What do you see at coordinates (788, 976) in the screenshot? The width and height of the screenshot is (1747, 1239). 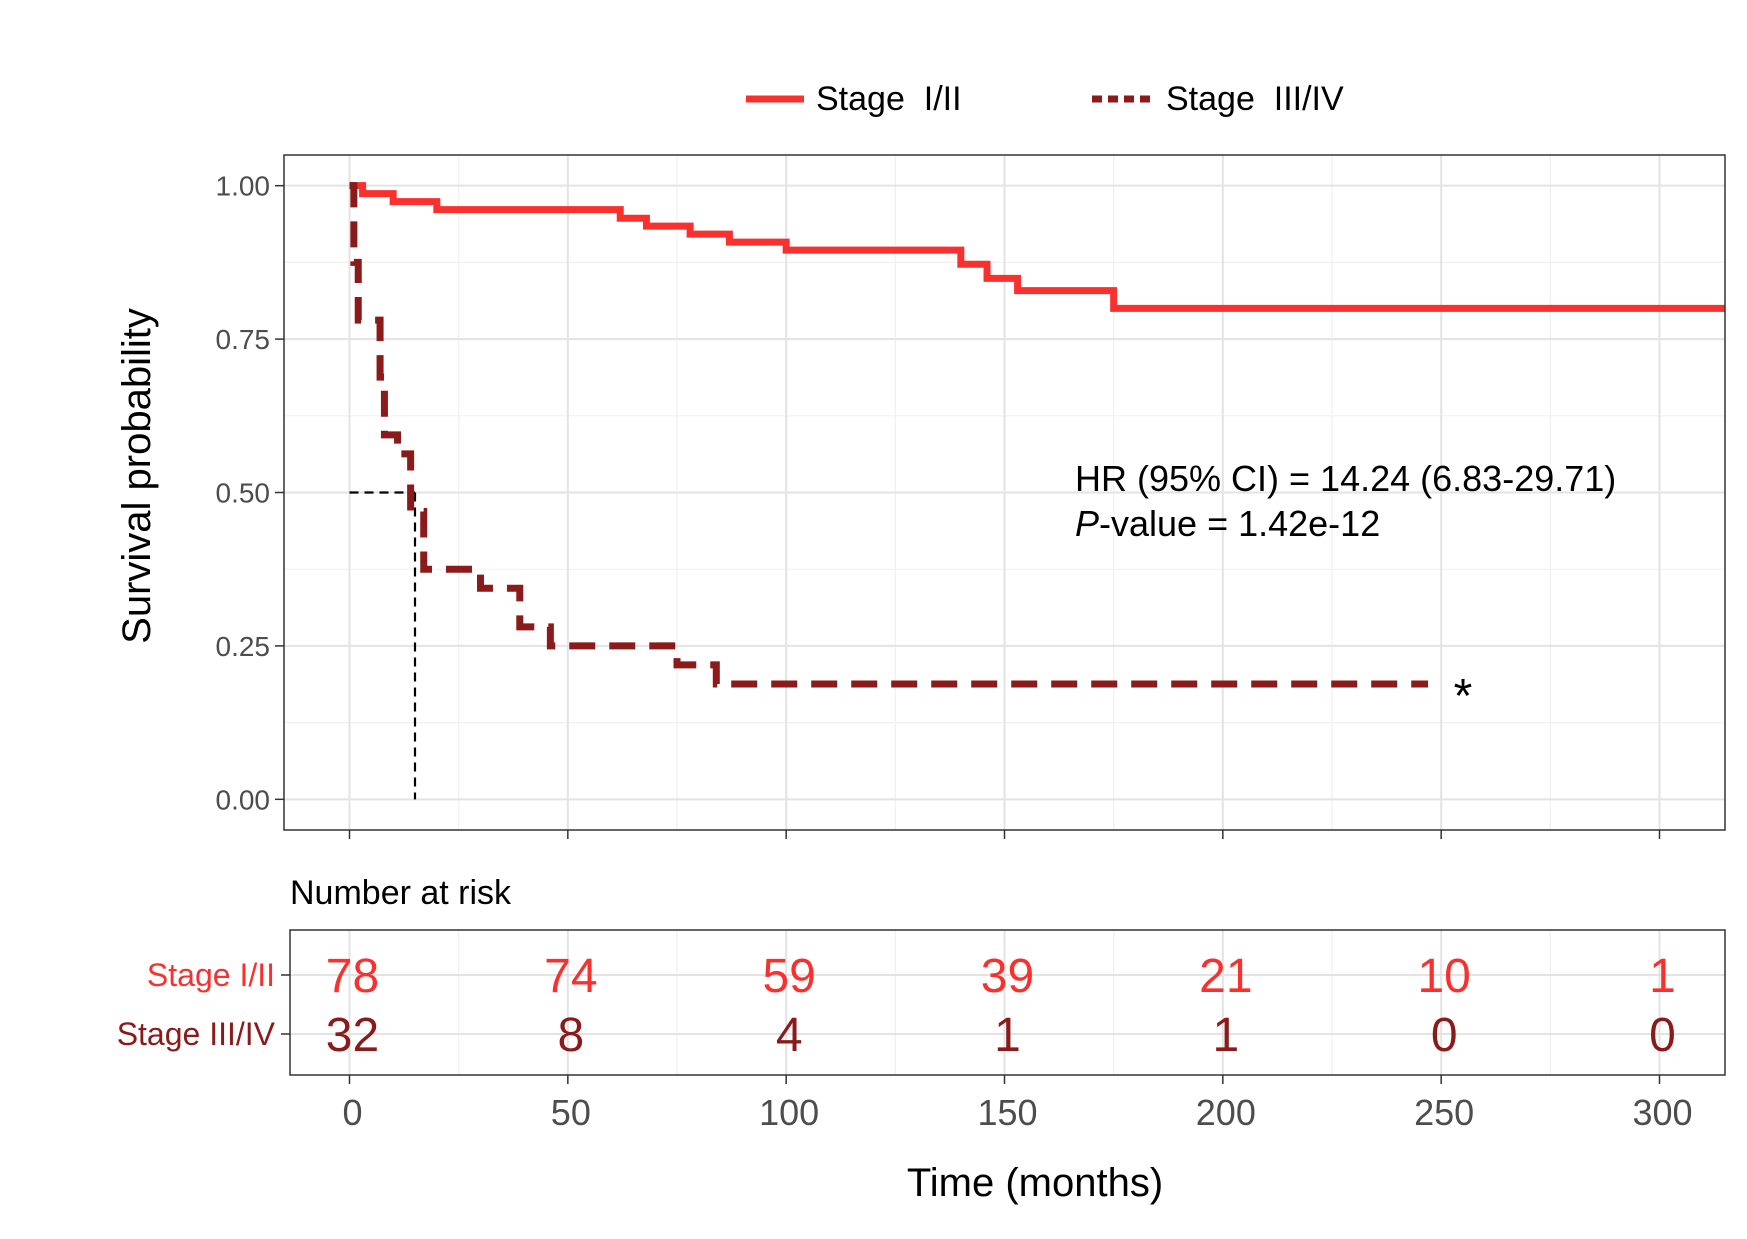 I see `risk-value: 59` at bounding box center [788, 976].